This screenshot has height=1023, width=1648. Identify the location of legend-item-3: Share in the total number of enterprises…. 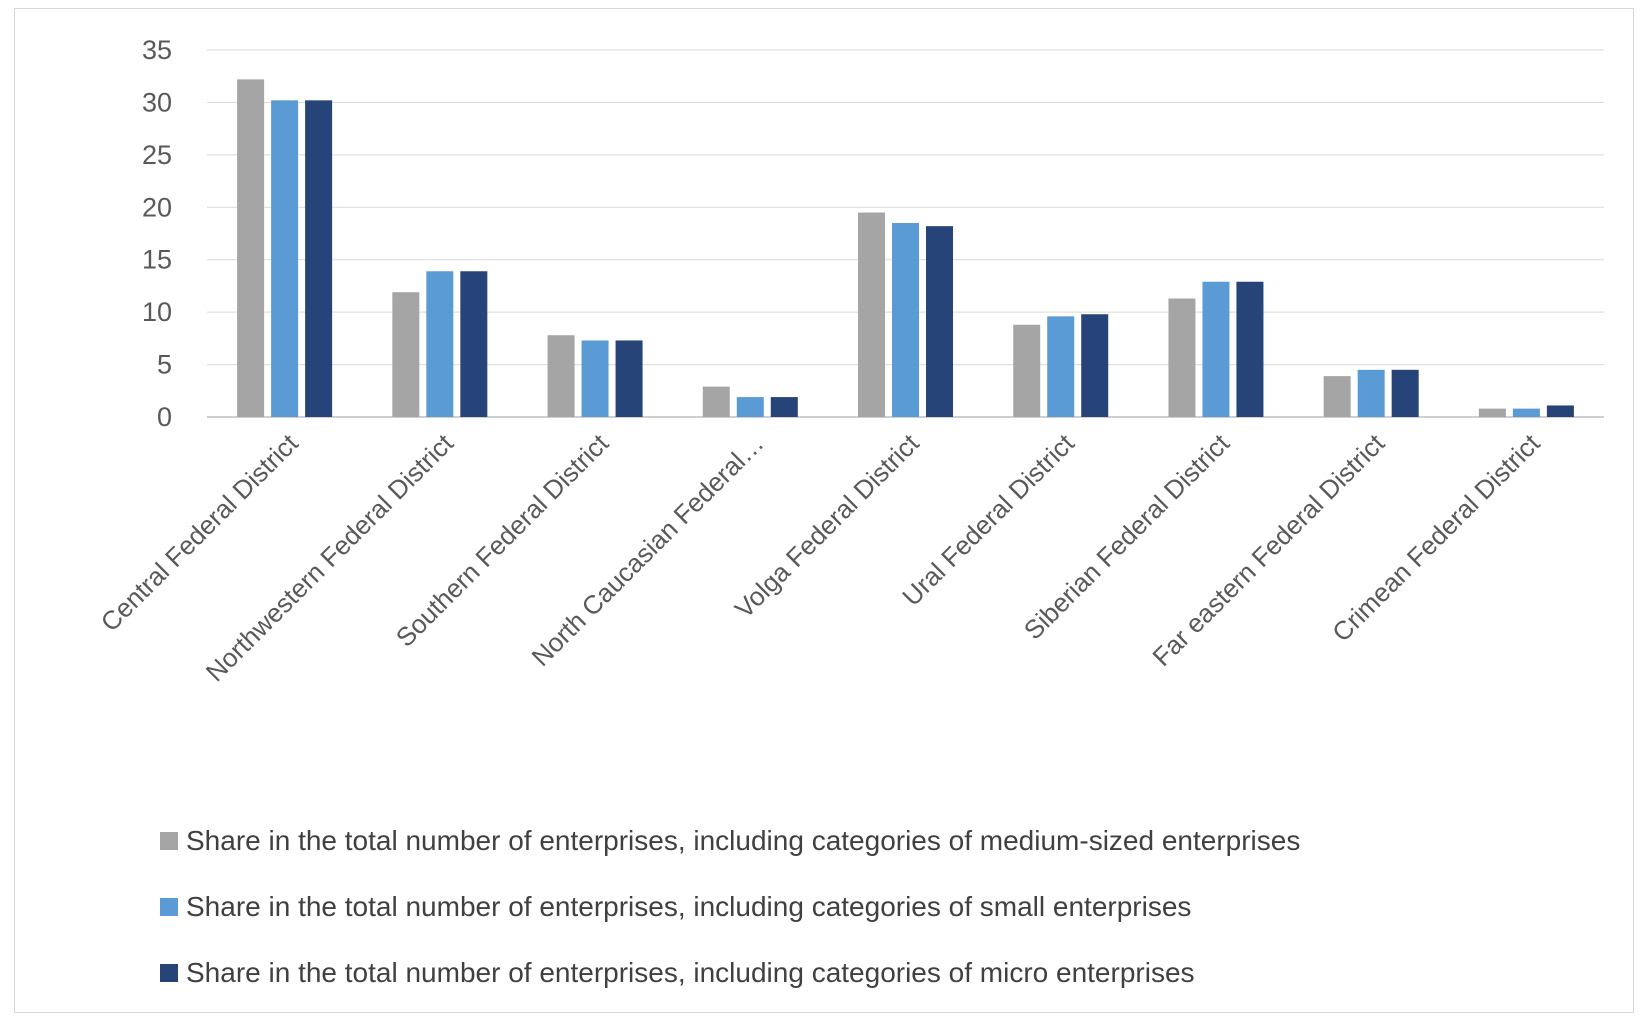
(730, 973).